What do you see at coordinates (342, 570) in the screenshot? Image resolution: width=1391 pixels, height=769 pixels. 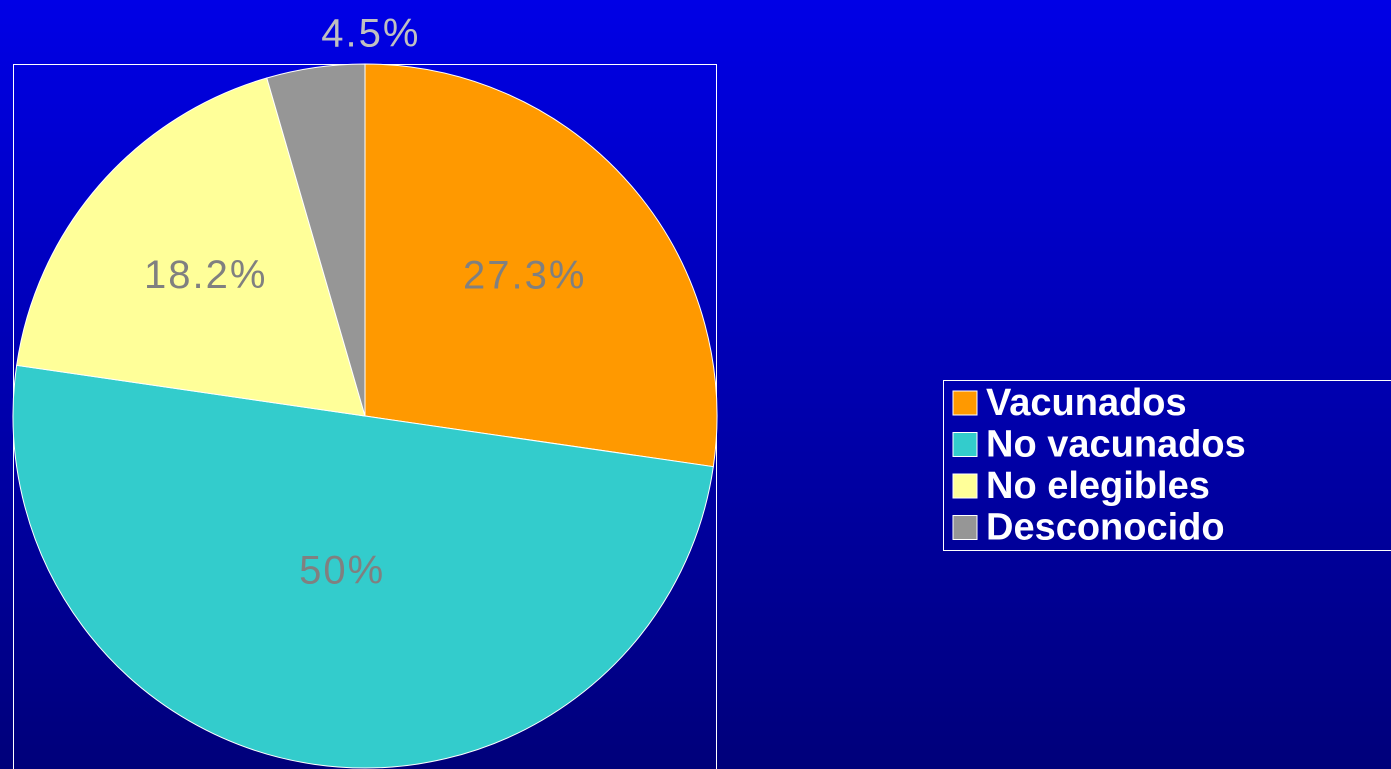 I see `data-label: 50%` at bounding box center [342, 570].